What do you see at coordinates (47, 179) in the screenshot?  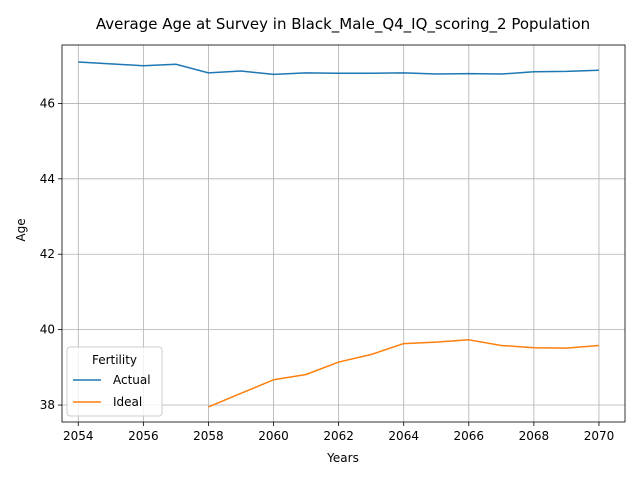 I see `y-tick-label: 44` at bounding box center [47, 179].